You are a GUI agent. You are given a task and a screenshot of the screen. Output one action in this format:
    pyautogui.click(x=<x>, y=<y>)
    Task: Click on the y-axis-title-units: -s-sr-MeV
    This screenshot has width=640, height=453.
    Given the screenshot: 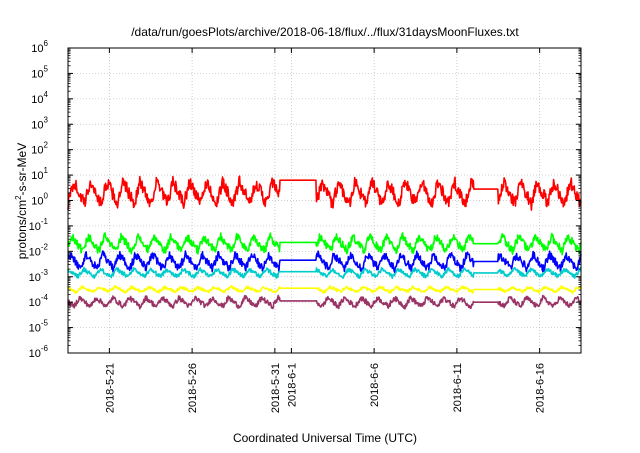 What is the action you would take?
    pyautogui.click(x=22, y=169)
    